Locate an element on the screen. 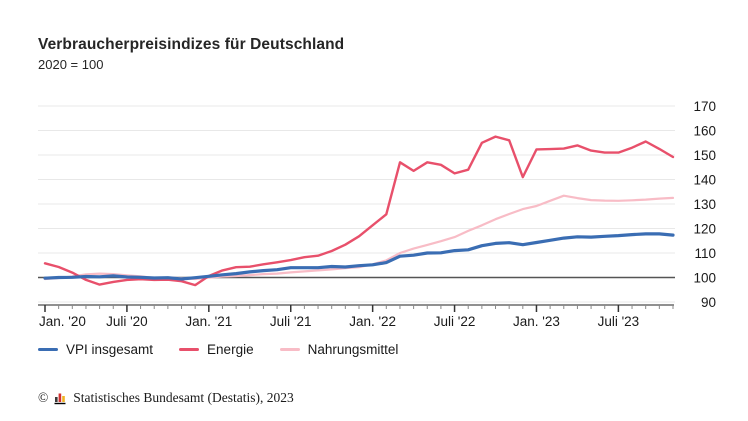 Image resolution: width=748 pixels, height=421 pixels. legend-item-vpi-insgesamt: VPI insgesamt is located at coordinates (95, 349).